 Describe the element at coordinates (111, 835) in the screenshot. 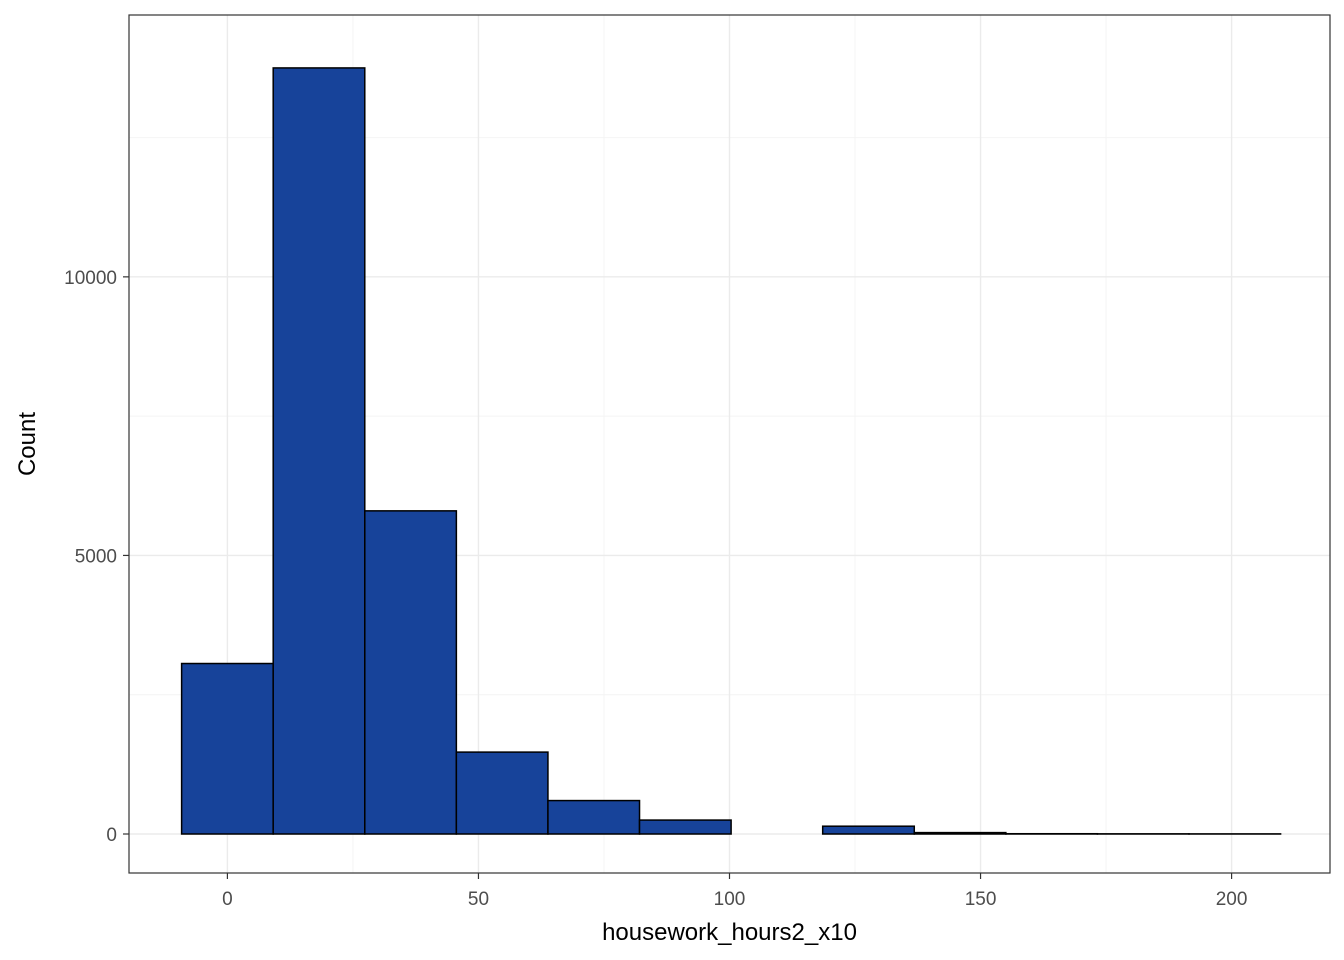

I see `y-tick-label: 0` at that location.